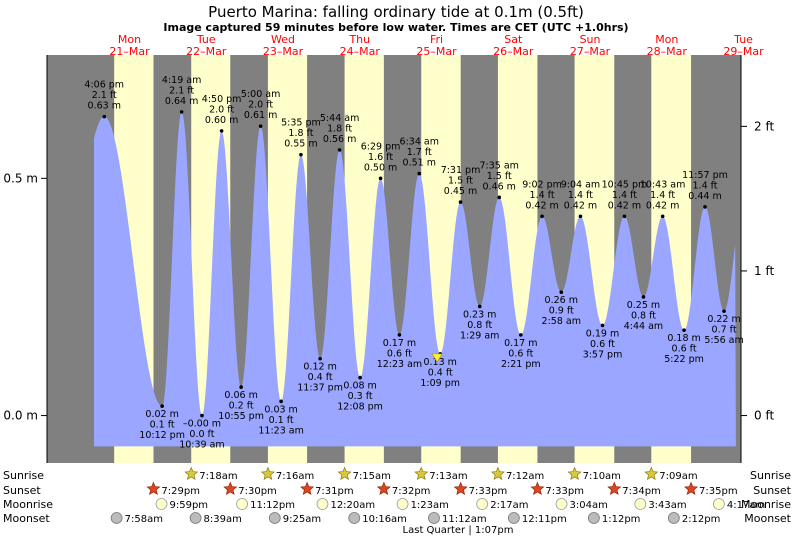 Image resolution: width=793 pixels, height=538 pixels. Describe the element at coordinates (23, 475) in the screenshot. I see `row-label-left: Sunrise` at that location.